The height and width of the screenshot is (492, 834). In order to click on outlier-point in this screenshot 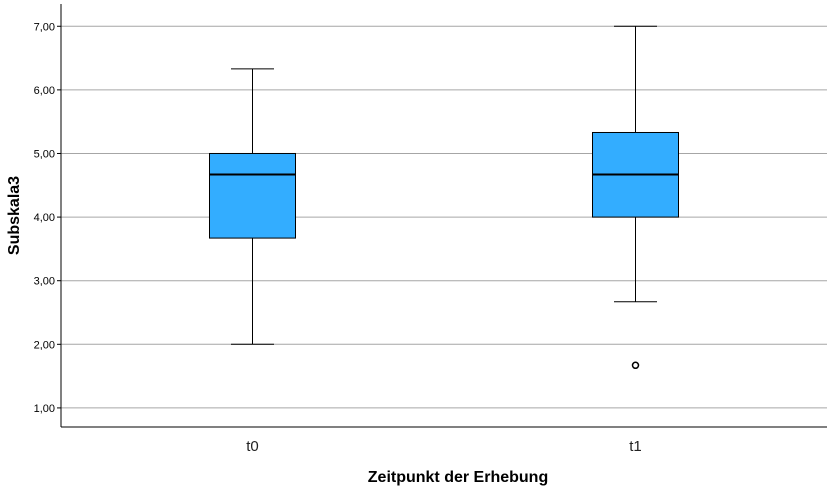, I will do `click(635, 365)`.